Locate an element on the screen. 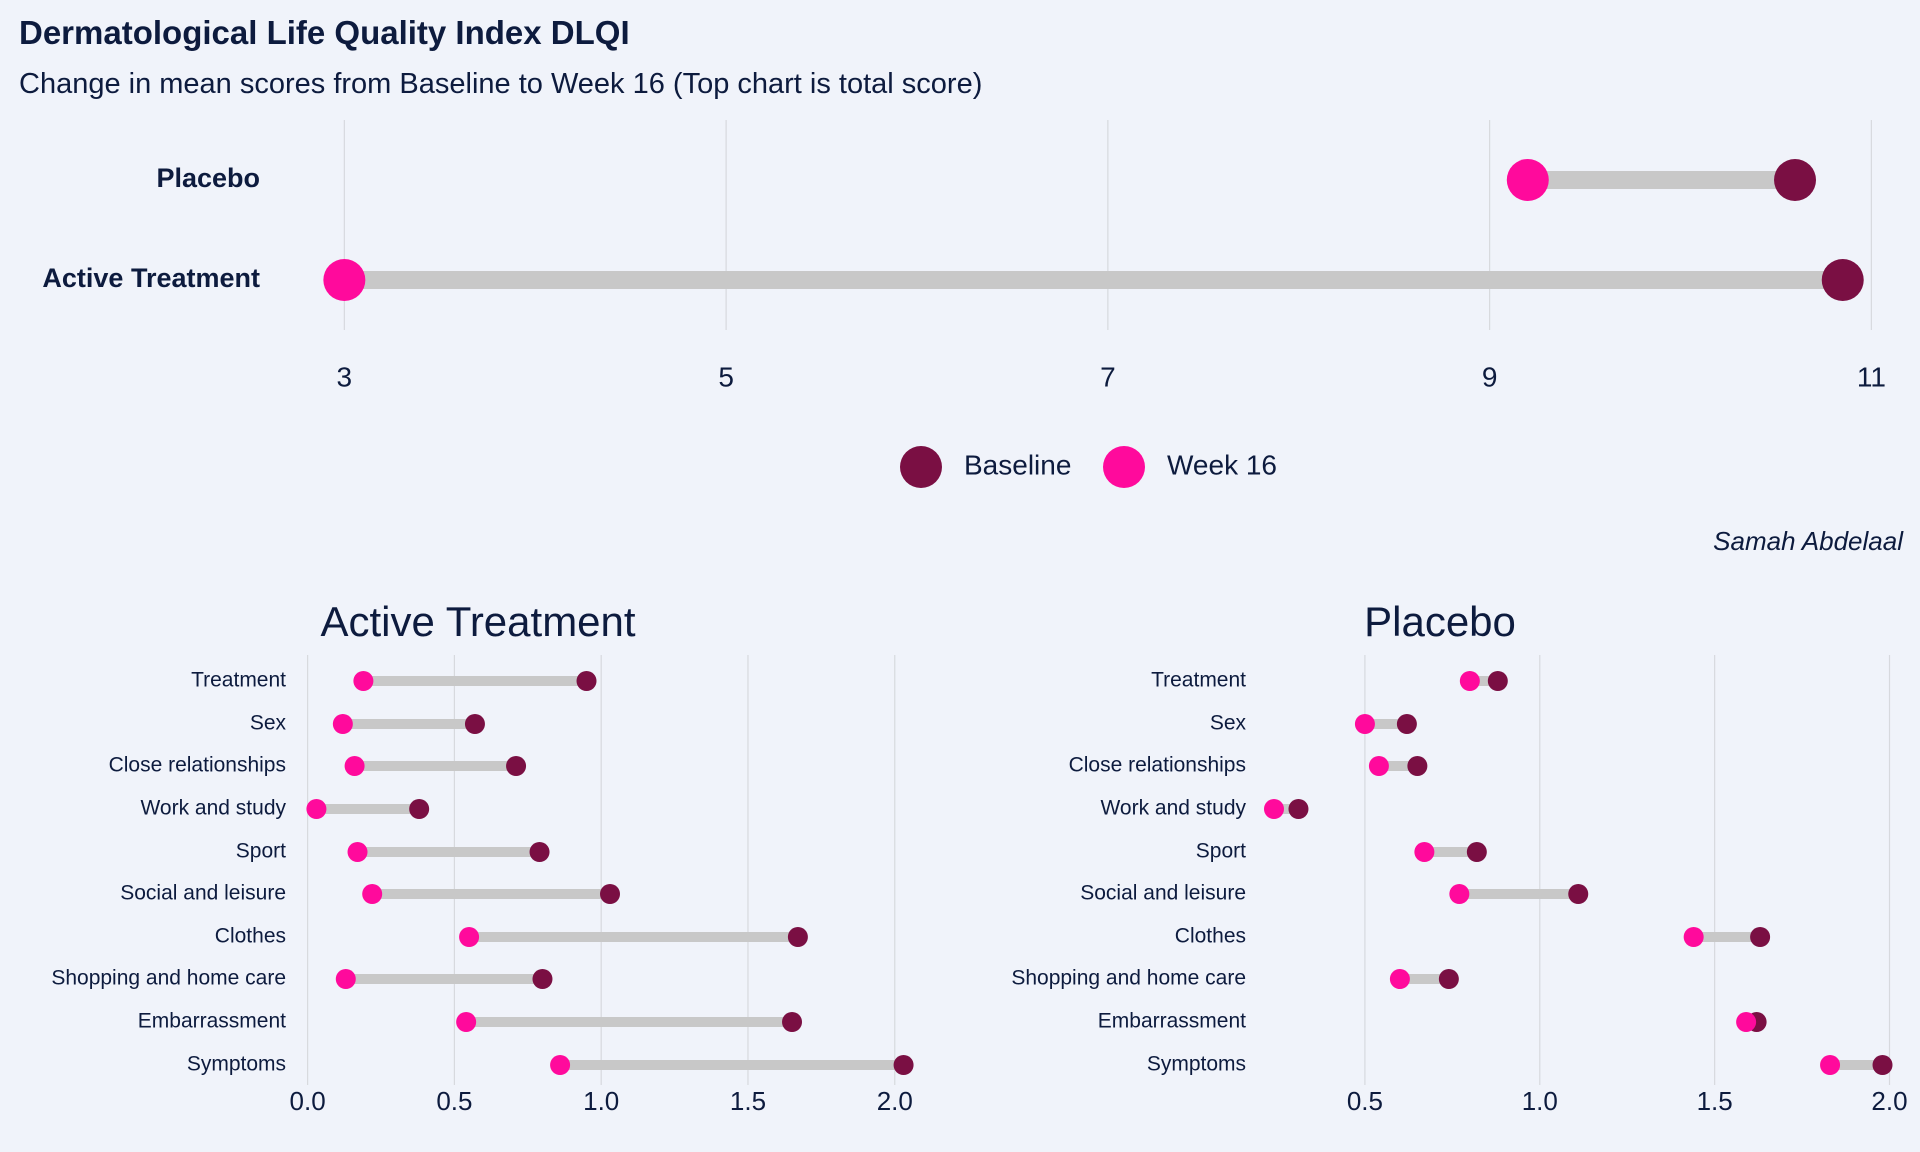  x-tick-label: 9 is located at coordinates (1490, 376).